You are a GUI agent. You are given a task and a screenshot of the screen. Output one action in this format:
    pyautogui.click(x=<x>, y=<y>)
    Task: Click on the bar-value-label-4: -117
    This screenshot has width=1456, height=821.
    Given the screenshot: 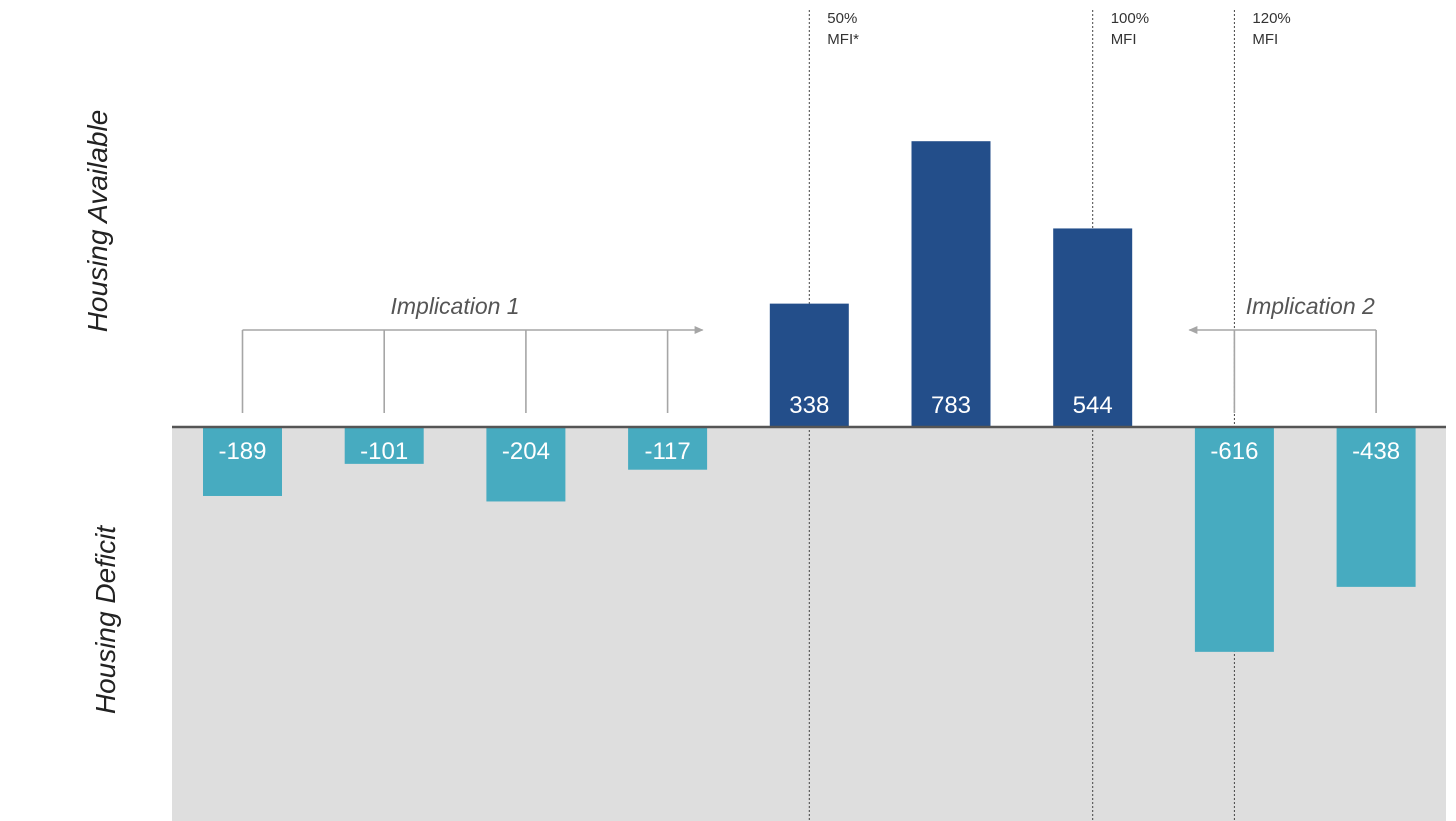 What is the action you would take?
    pyautogui.click(x=667, y=451)
    